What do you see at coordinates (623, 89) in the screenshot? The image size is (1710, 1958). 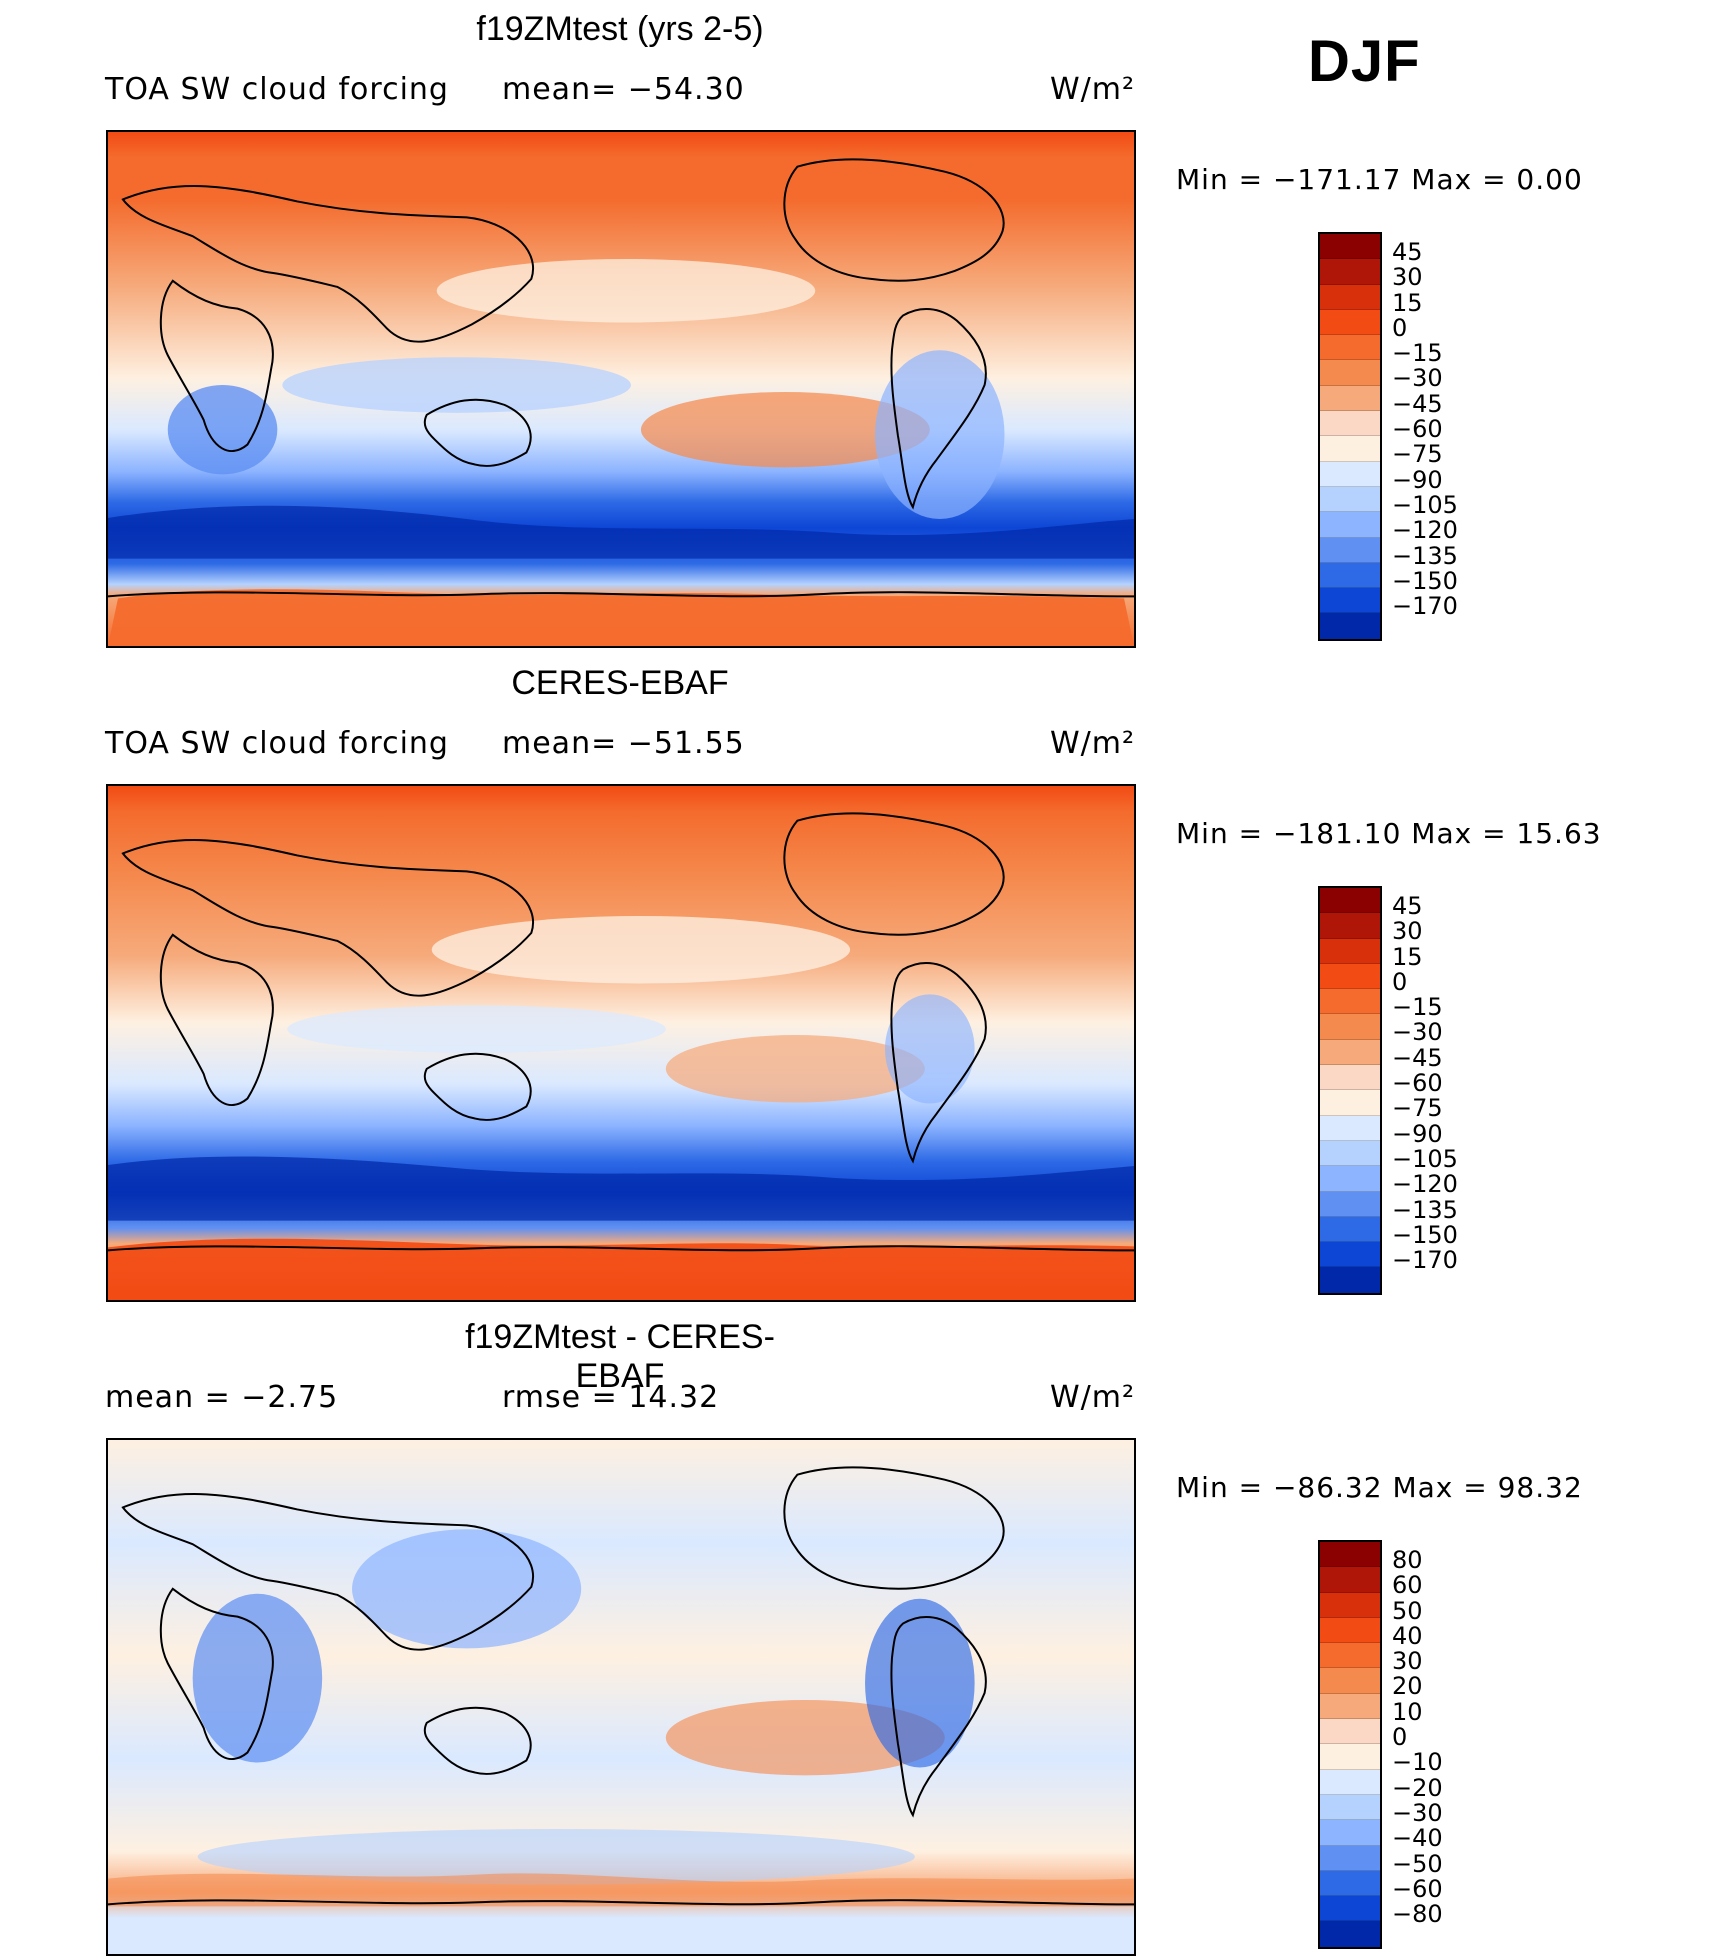 I see `mean-label: mean= −54.30` at bounding box center [623, 89].